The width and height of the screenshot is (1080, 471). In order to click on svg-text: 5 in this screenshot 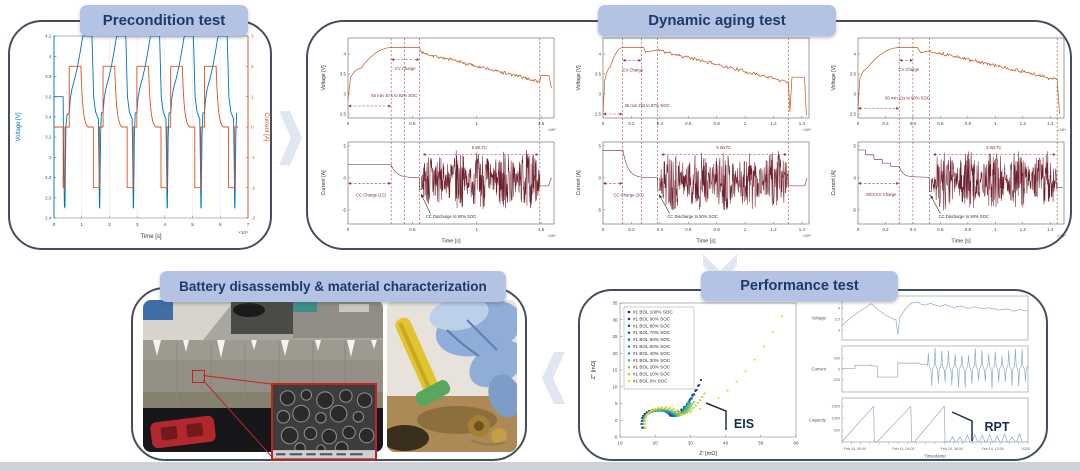, I will do `click(616, 403)`.